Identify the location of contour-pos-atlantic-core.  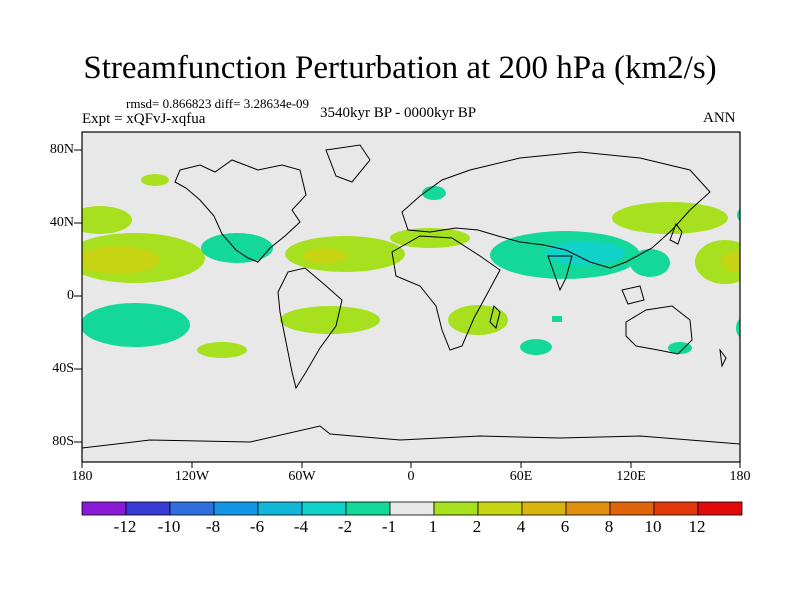
(325, 256).